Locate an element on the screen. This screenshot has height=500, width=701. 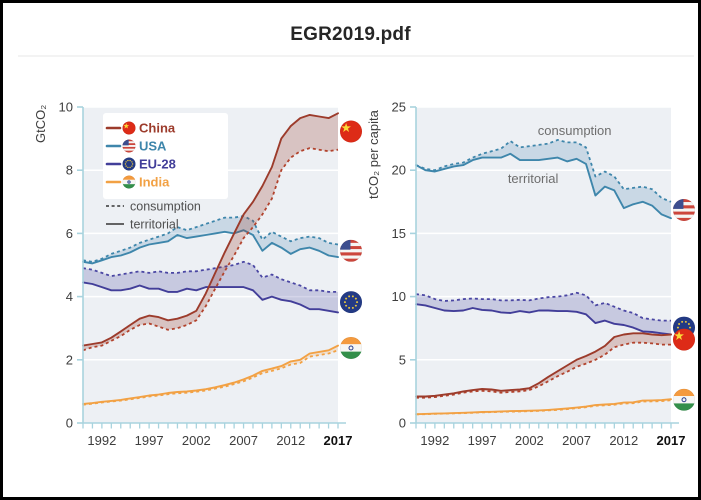
legend-label-india: India is located at coordinates (154, 182).